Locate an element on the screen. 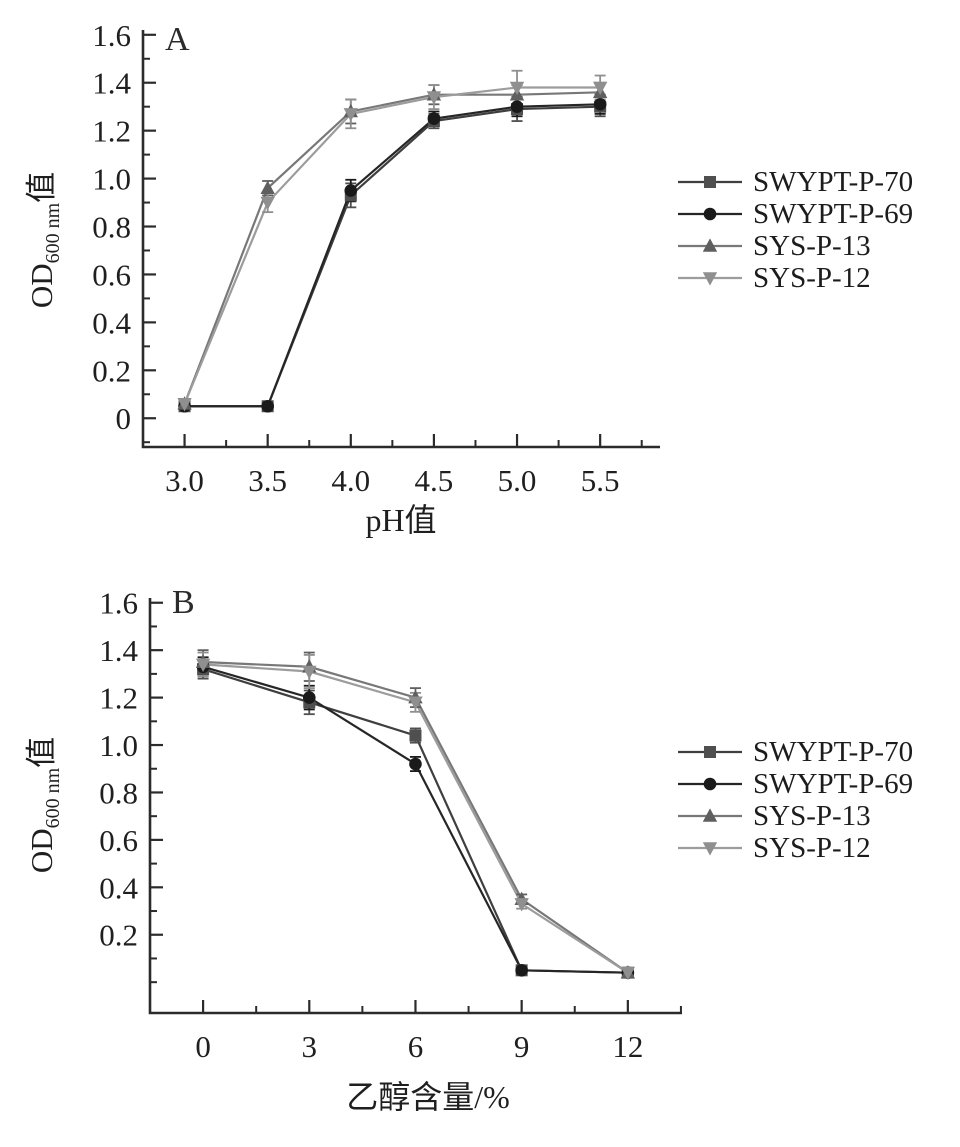 The width and height of the screenshot is (960, 1147). svg-text: 4.5 is located at coordinates (434, 480).